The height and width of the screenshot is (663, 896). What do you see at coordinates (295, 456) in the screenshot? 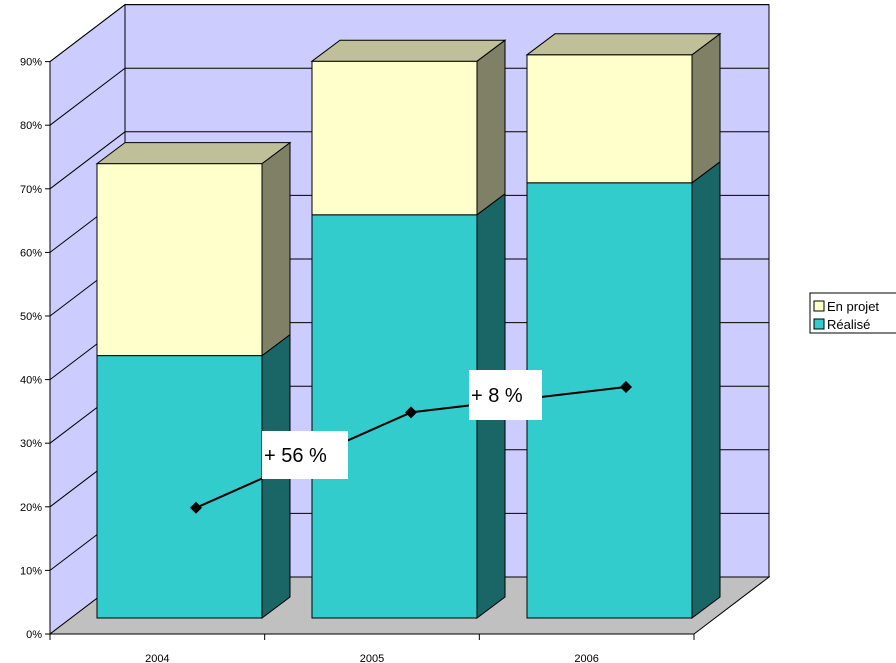
I see `annotation-label: + 56 %` at bounding box center [295, 456].